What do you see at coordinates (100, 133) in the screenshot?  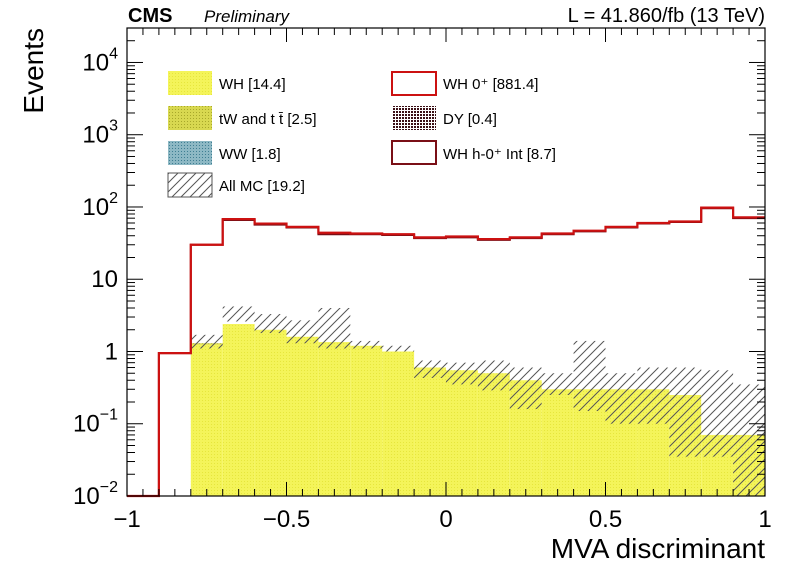 I see `y-tick-label: 10³` at bounding box center [100, 133].